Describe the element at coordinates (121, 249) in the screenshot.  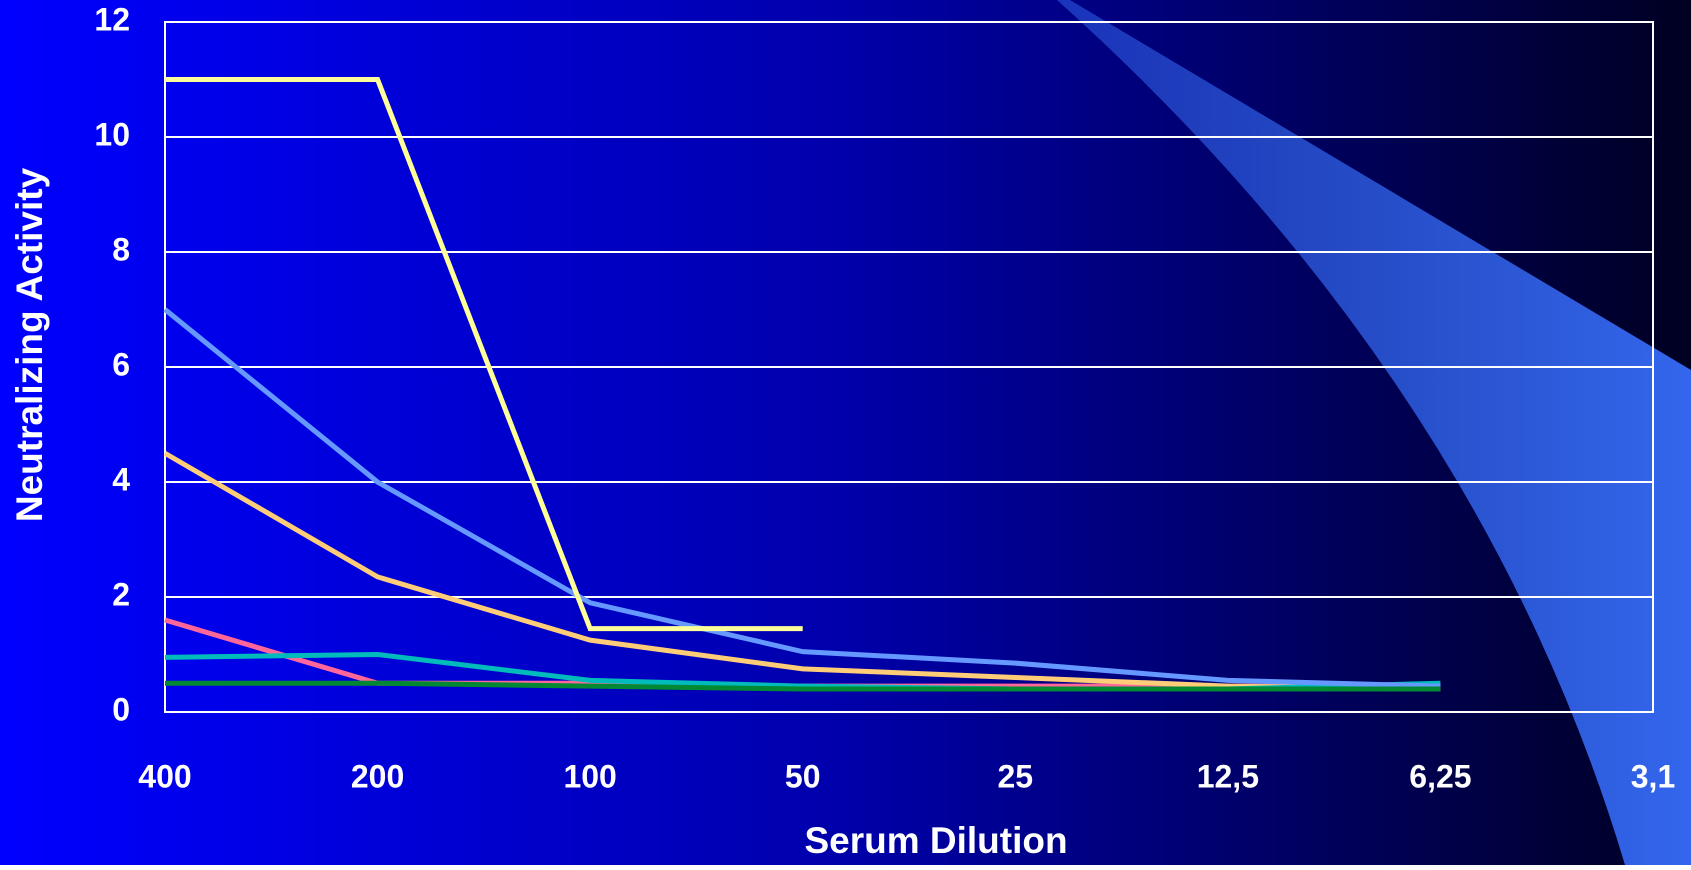
I see `y-tick-label: 8` at that location.